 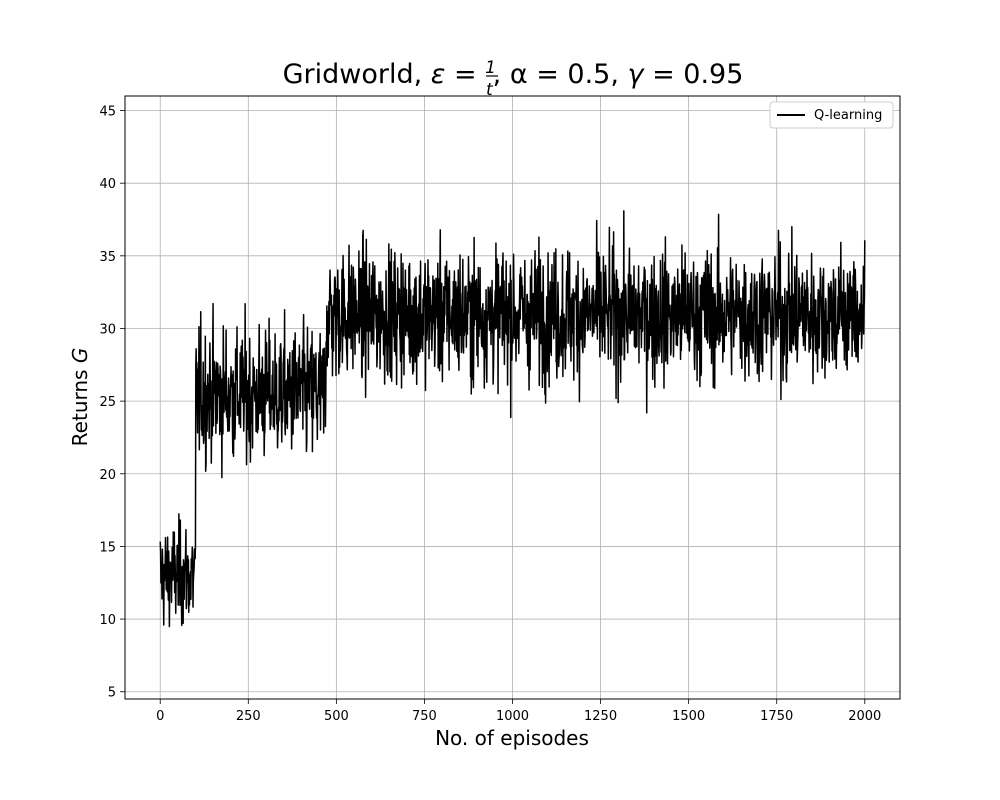 What do you see at coordinates (107, 475) in the screenshot?
I see `y-tick-label: 20` at bounding box center [107, 475].